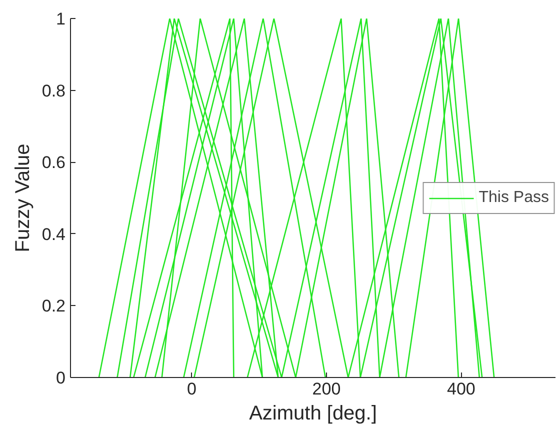  I want to click on y-tick-label: 0.8, so click(54, 90).